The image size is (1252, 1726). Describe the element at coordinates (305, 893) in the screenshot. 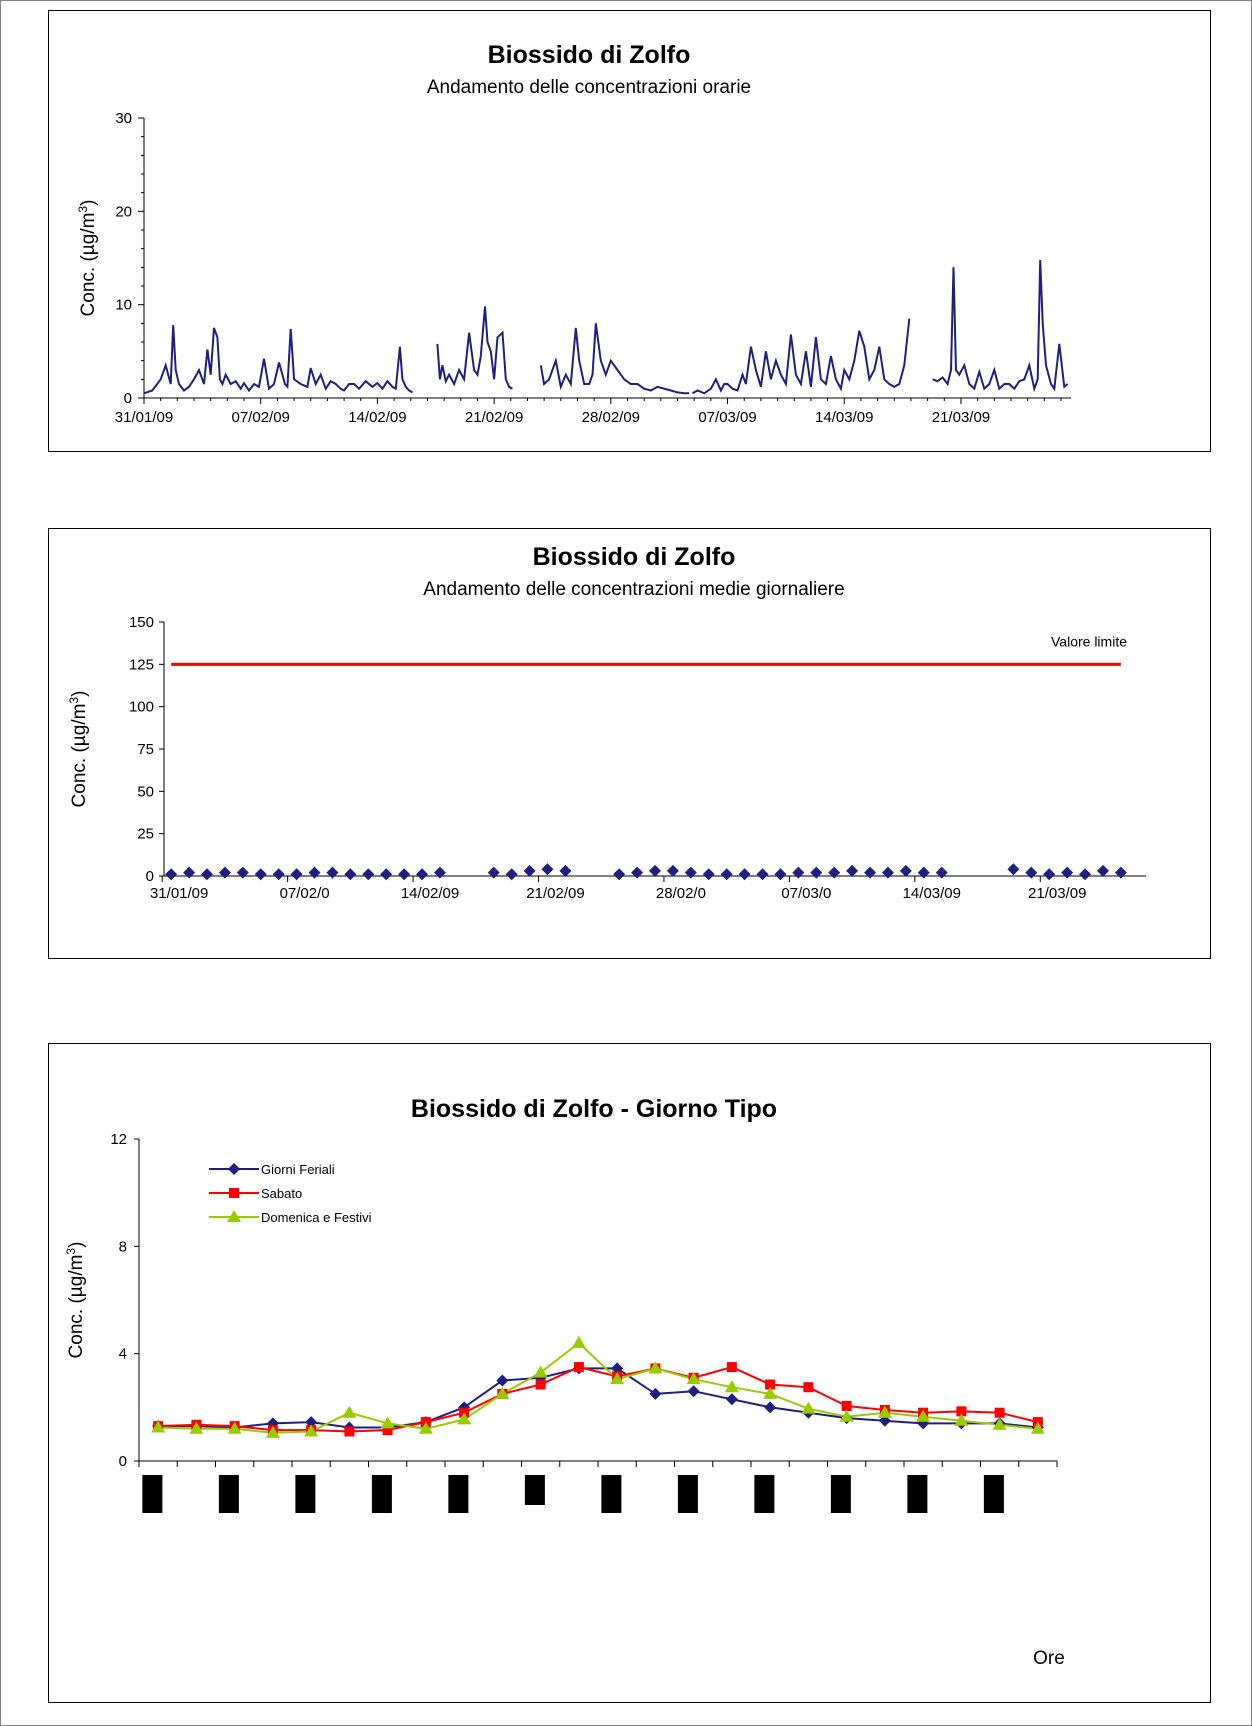

I see `x-tick-label: 07/02/0` at that location.